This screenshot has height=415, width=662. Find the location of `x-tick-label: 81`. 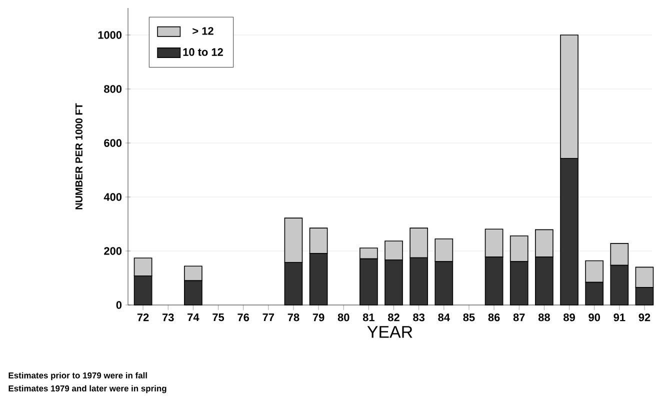

x-tick-label: 81 is located at coordinates (368, 318).